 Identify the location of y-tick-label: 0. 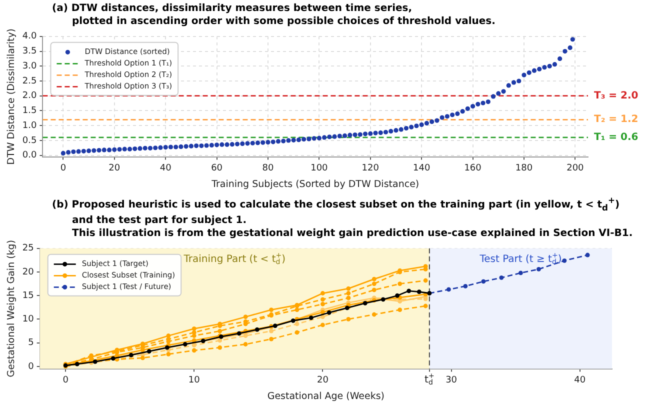
(31, 367).